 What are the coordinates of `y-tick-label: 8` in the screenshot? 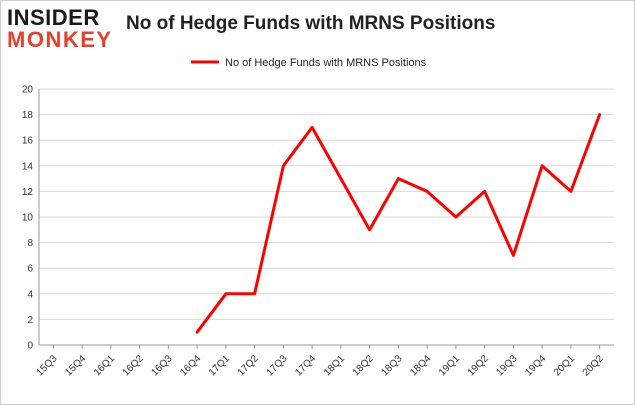 It's located at (30, 243).